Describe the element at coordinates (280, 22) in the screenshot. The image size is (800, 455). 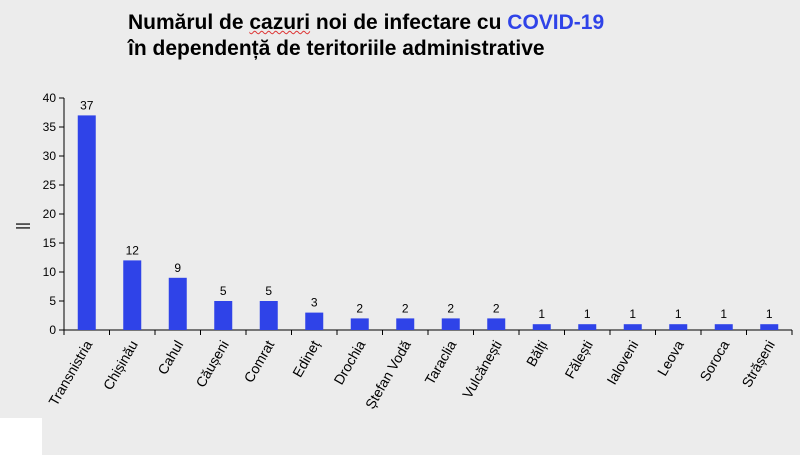
I see `title-cazuri: cazuri` at that location.